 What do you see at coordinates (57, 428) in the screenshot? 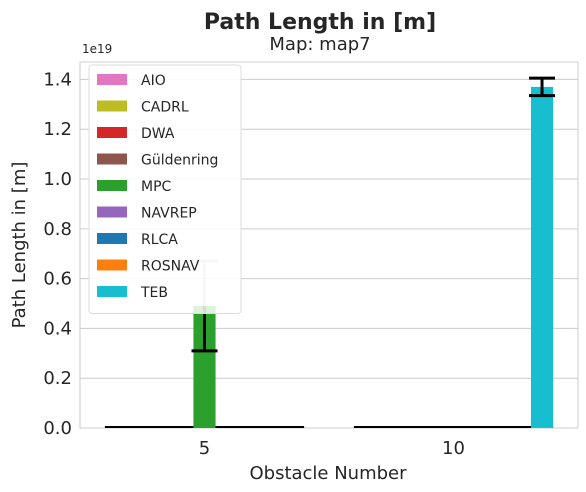
I see `y-tick-label: 0.0` at bounding box center [57, 428].